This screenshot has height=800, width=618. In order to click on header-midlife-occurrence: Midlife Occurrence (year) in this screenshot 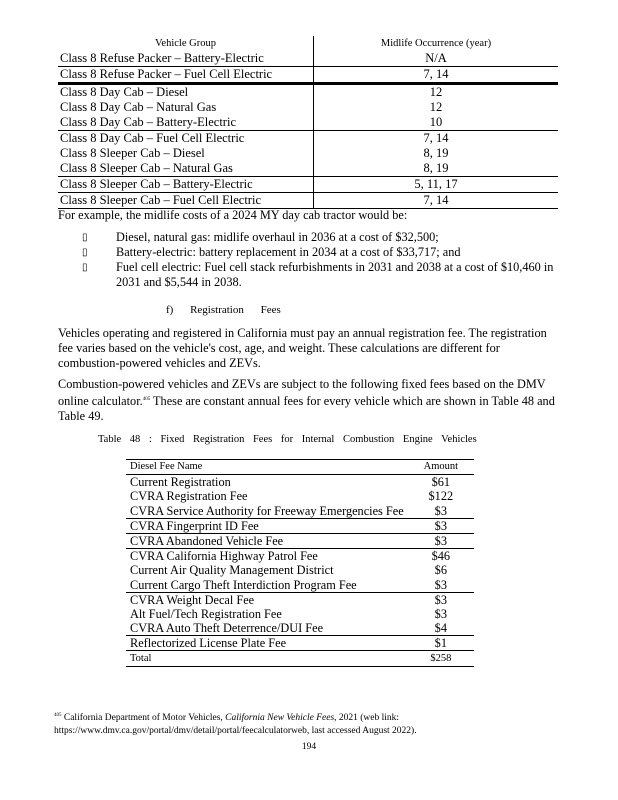, I will do `click(435, 43)`.